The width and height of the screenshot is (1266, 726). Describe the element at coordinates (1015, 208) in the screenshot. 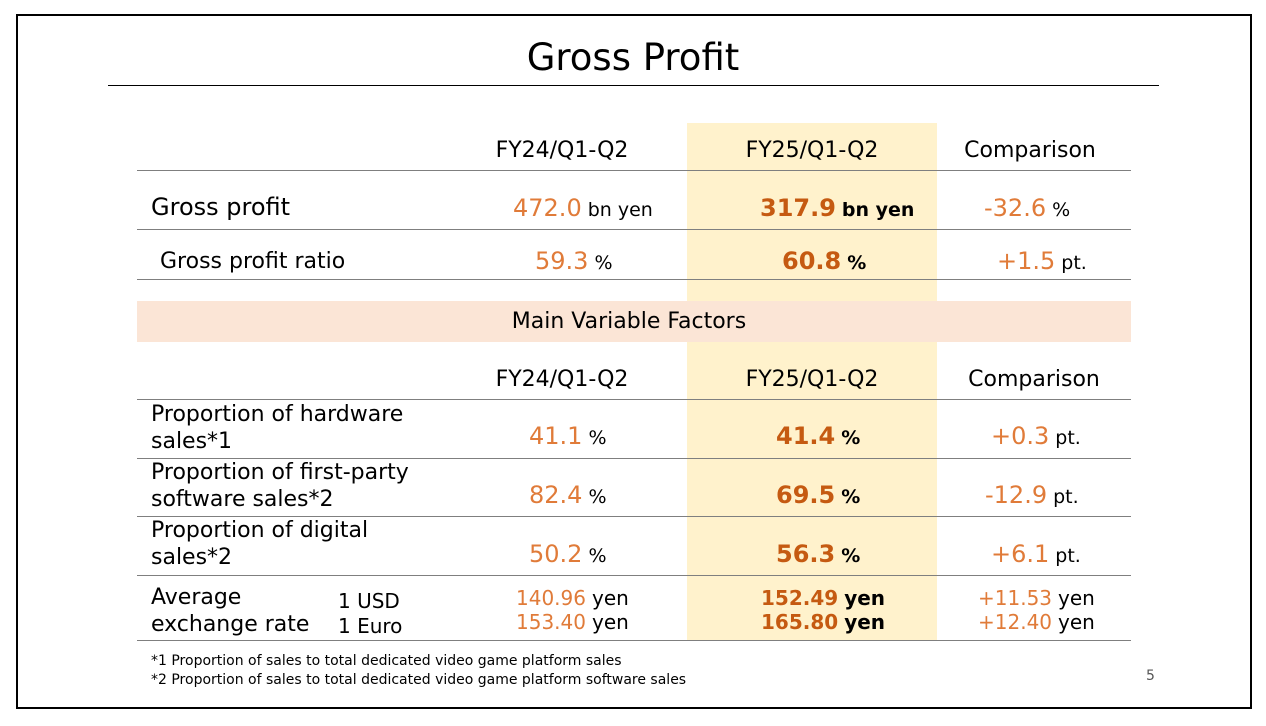

I see `gross-profit-cmp-value: -32.6` at that location.